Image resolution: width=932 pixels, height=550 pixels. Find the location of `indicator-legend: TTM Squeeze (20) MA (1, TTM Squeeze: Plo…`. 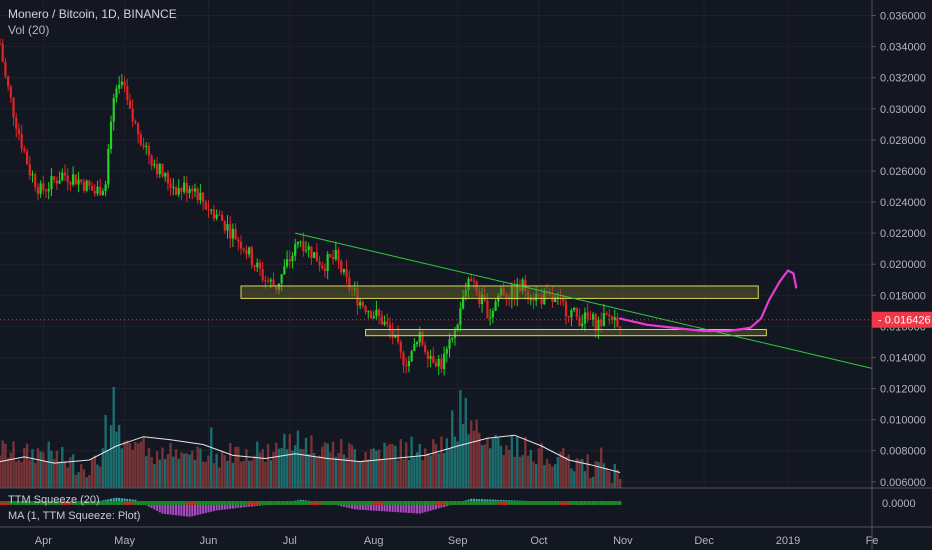

indicator-legend: TTM Squeeze (20) MA (1, TTM Squeeze: Plo… is located at coordinates (74, 508).